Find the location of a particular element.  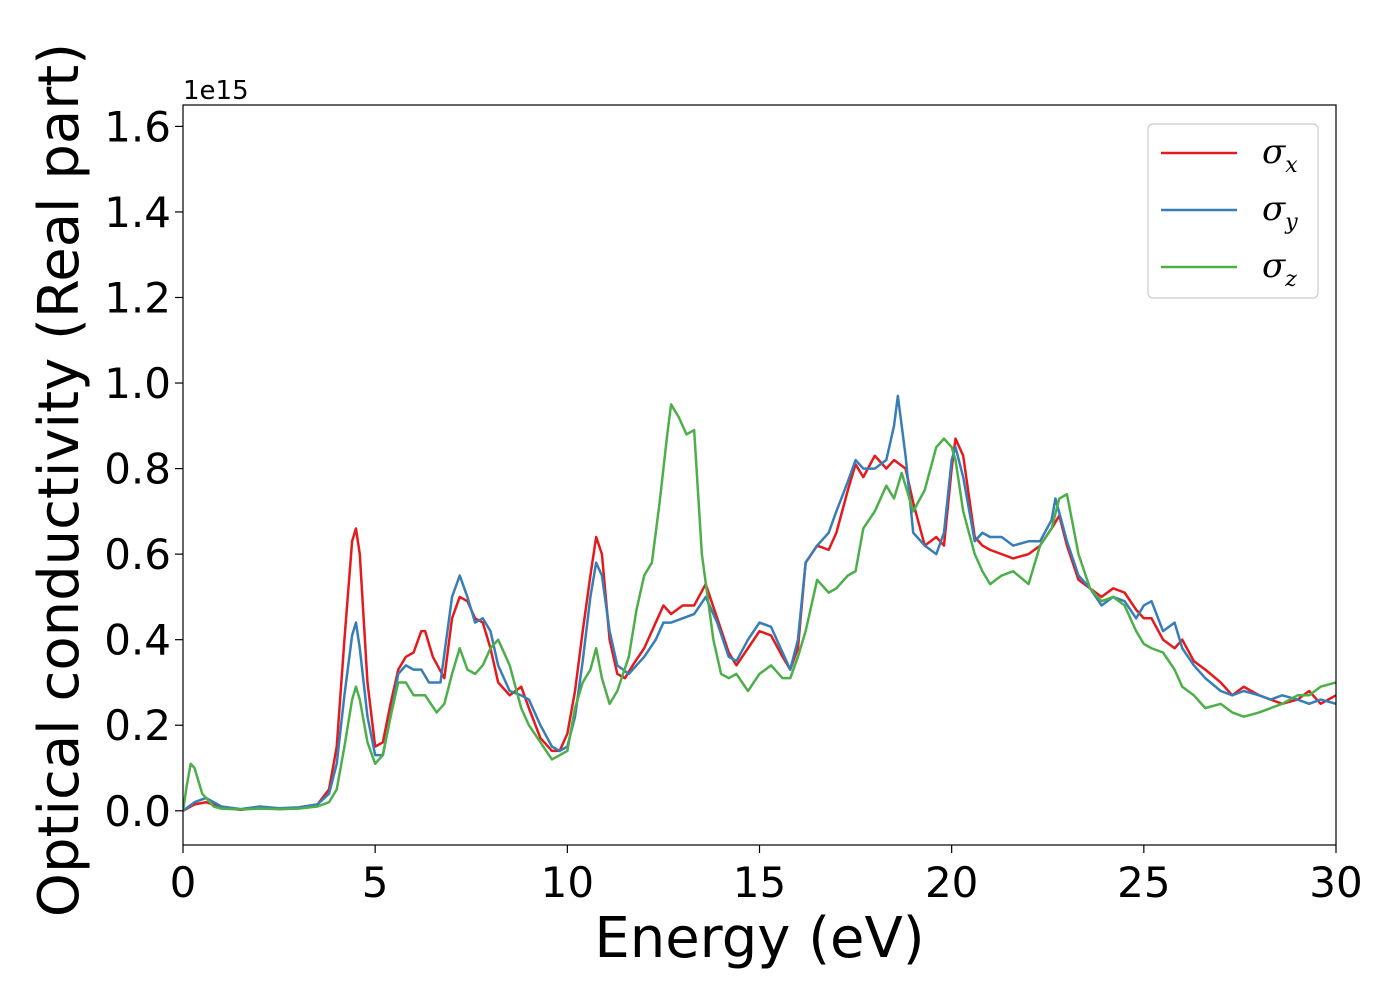

legend-label-y: σy is located at coordinates (1280, 212).